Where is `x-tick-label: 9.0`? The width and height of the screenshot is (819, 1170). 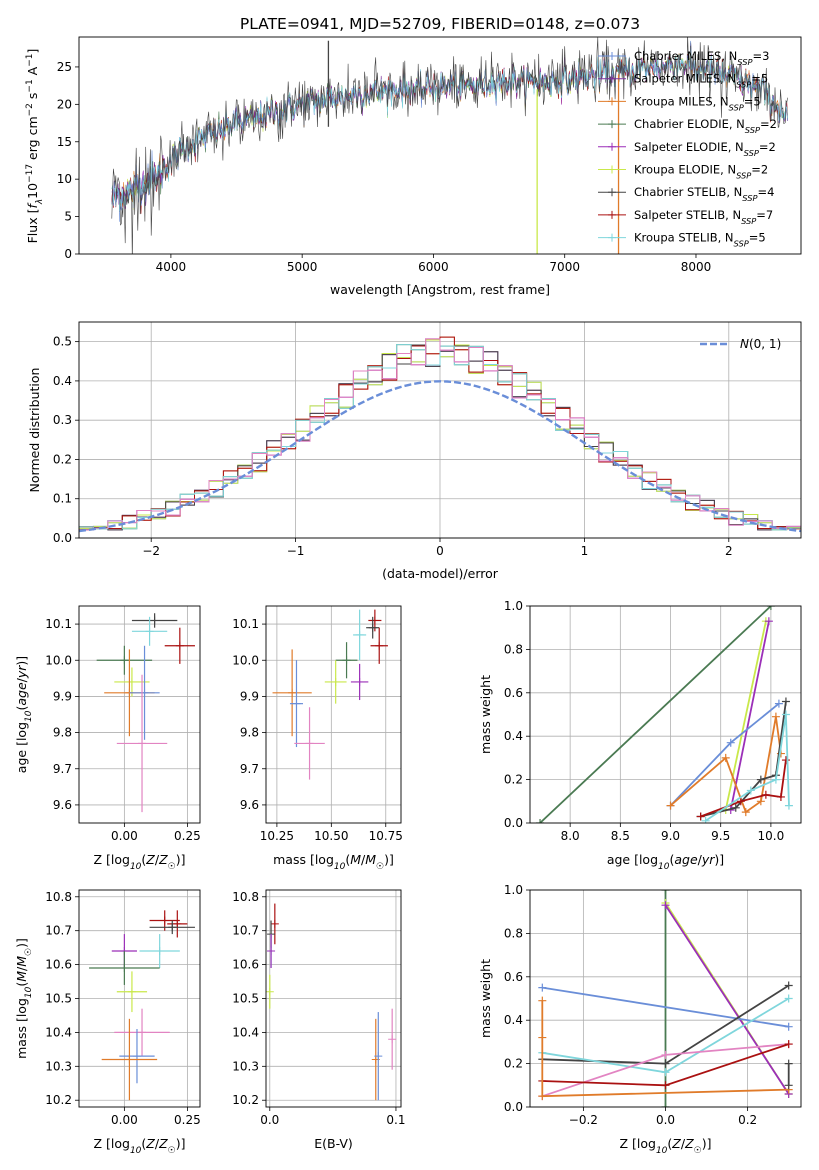
x-tick-label: 9.0 is located at coordinates (670, 836).